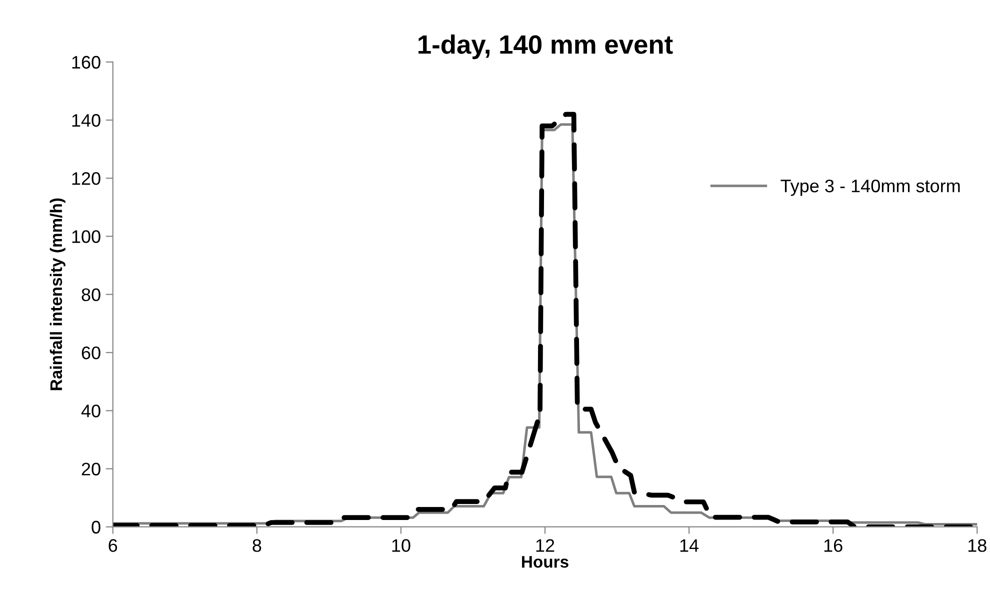  I want to click on x-tick-label: 12, so click(545, 545).